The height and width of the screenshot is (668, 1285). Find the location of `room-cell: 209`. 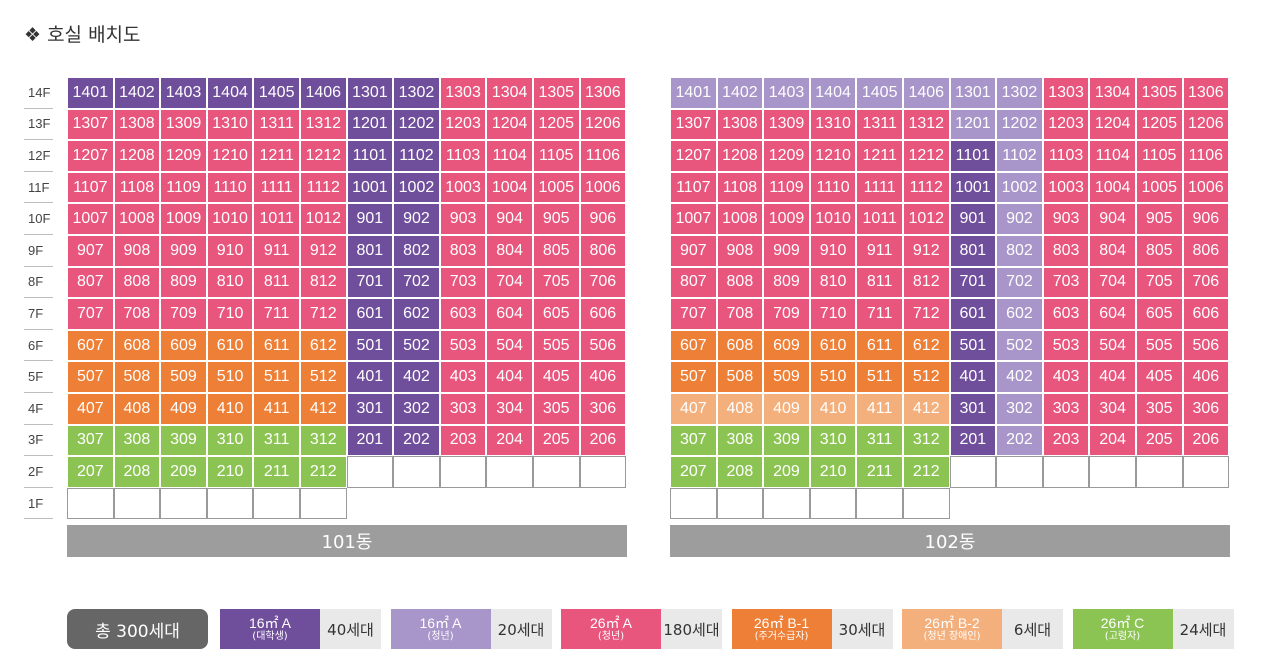

room-cell: 209 is located at coordinates (183, 472).